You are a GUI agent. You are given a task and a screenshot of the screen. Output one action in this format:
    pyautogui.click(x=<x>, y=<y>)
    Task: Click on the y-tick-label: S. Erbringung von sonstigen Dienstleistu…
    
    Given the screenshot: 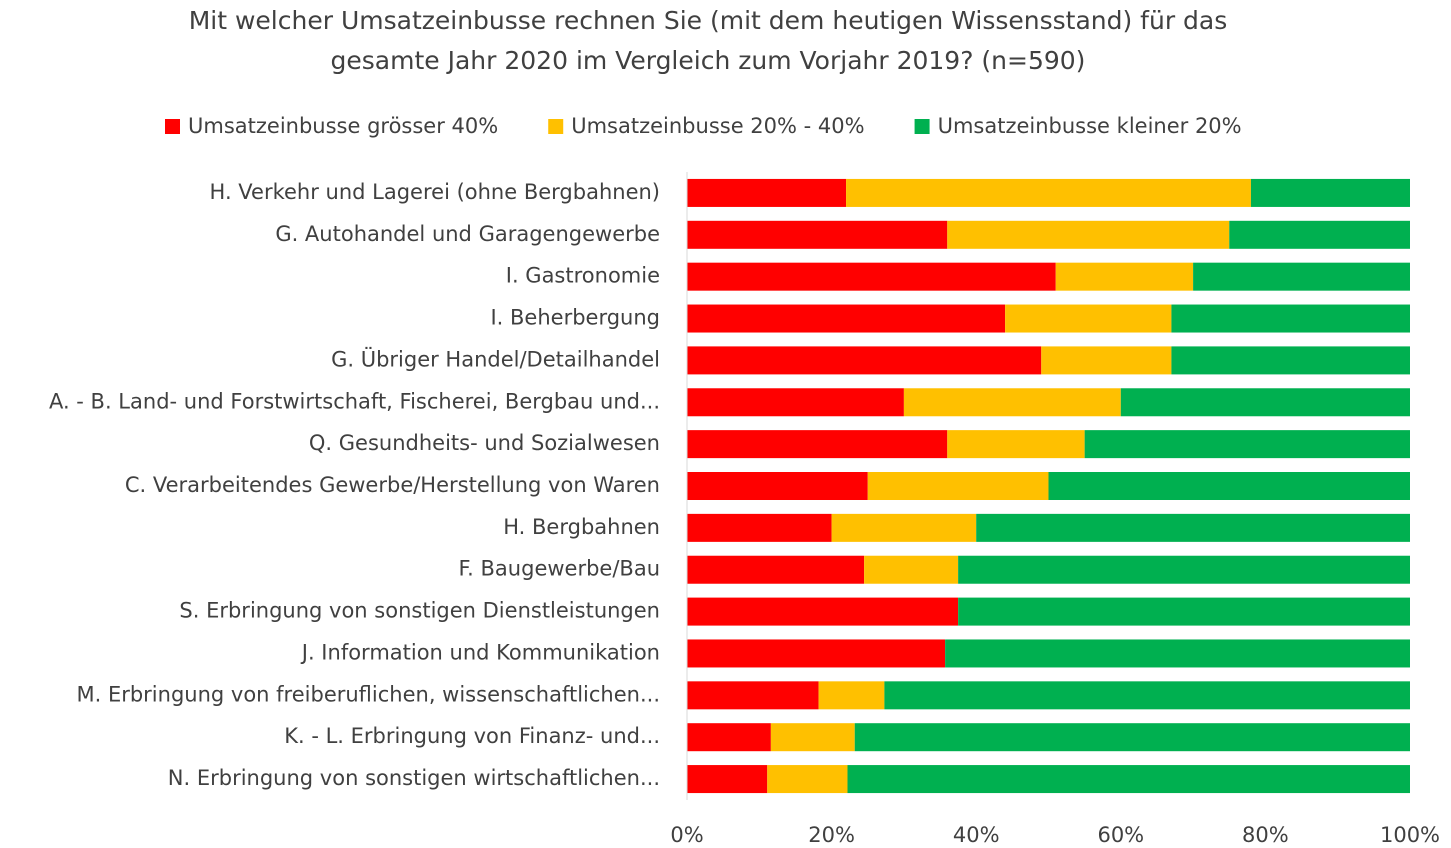 What is the action you would take?
    pyautogui.click(x=419, y=611)
    